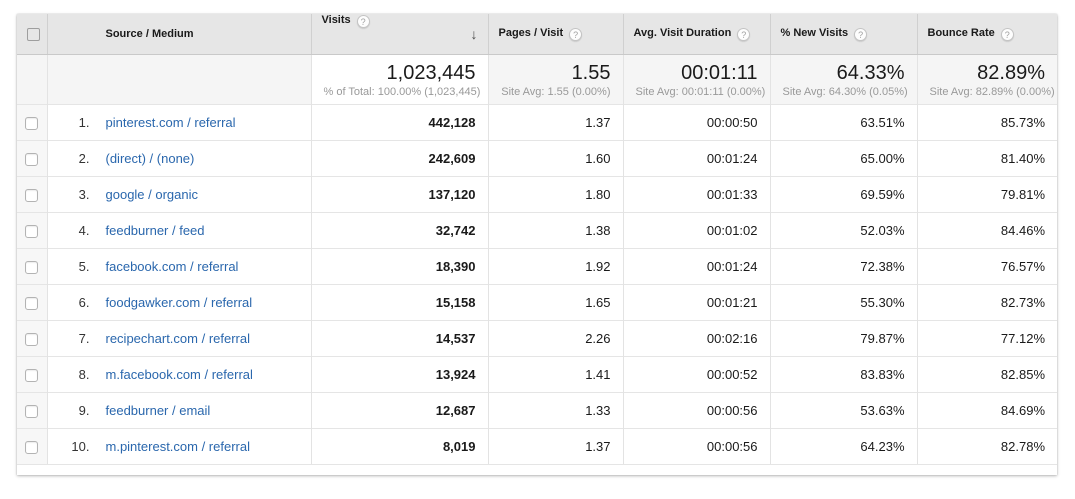  Describe the element at coordinates (844, 158) in the screenshot. I see `percent-new-visits-value: 65.00%` at that location.